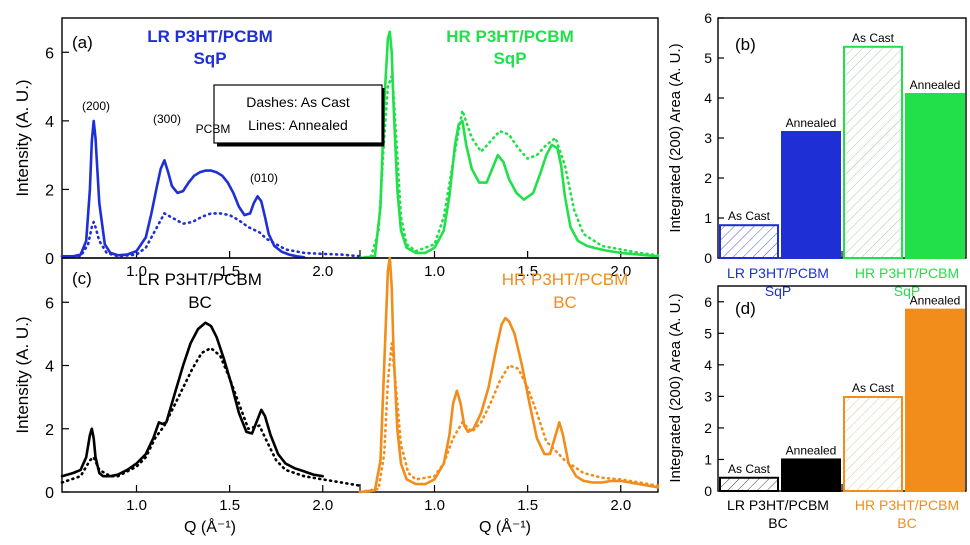  Describe the element at coordinates (96, 106) in the screenshot. I see `annotation-200: (200)` at that location.